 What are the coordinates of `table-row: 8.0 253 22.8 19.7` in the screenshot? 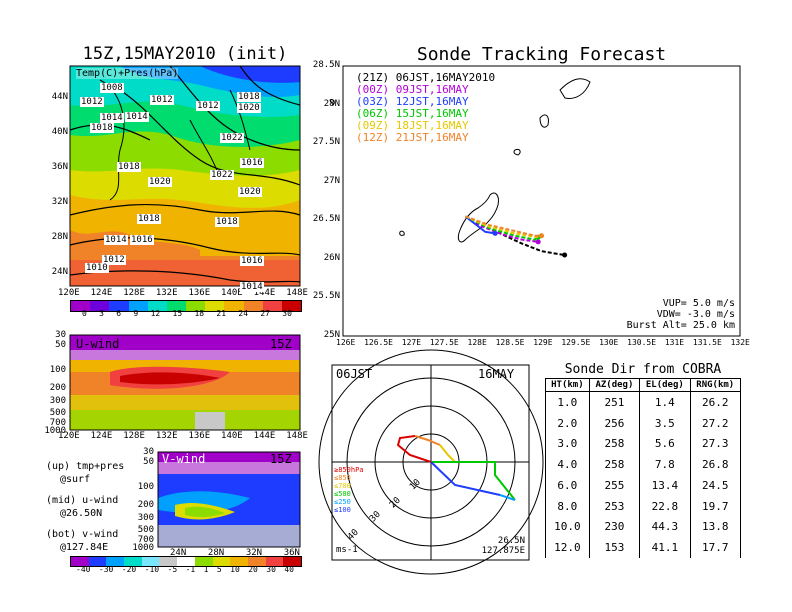 It's located at (643, 506).